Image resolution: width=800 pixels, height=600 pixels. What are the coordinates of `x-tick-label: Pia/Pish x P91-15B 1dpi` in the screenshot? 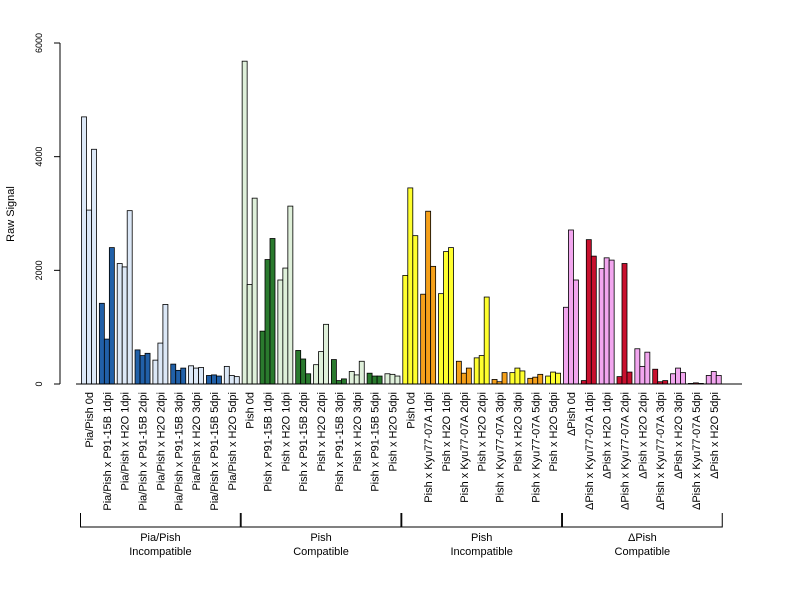 It's located at (108, 451).